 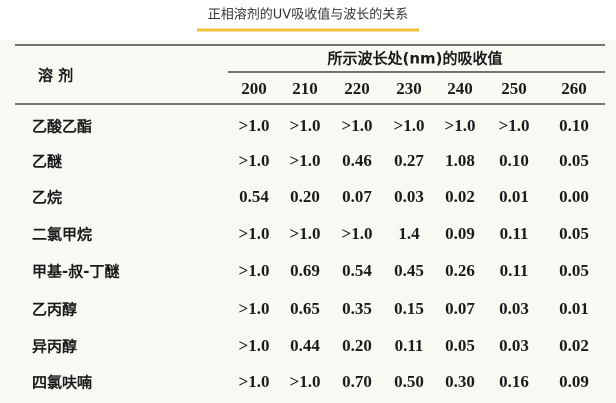 I want to click on title: 正相溶剂的UV吸收值与波长的关系, so click(x=308, y=15).